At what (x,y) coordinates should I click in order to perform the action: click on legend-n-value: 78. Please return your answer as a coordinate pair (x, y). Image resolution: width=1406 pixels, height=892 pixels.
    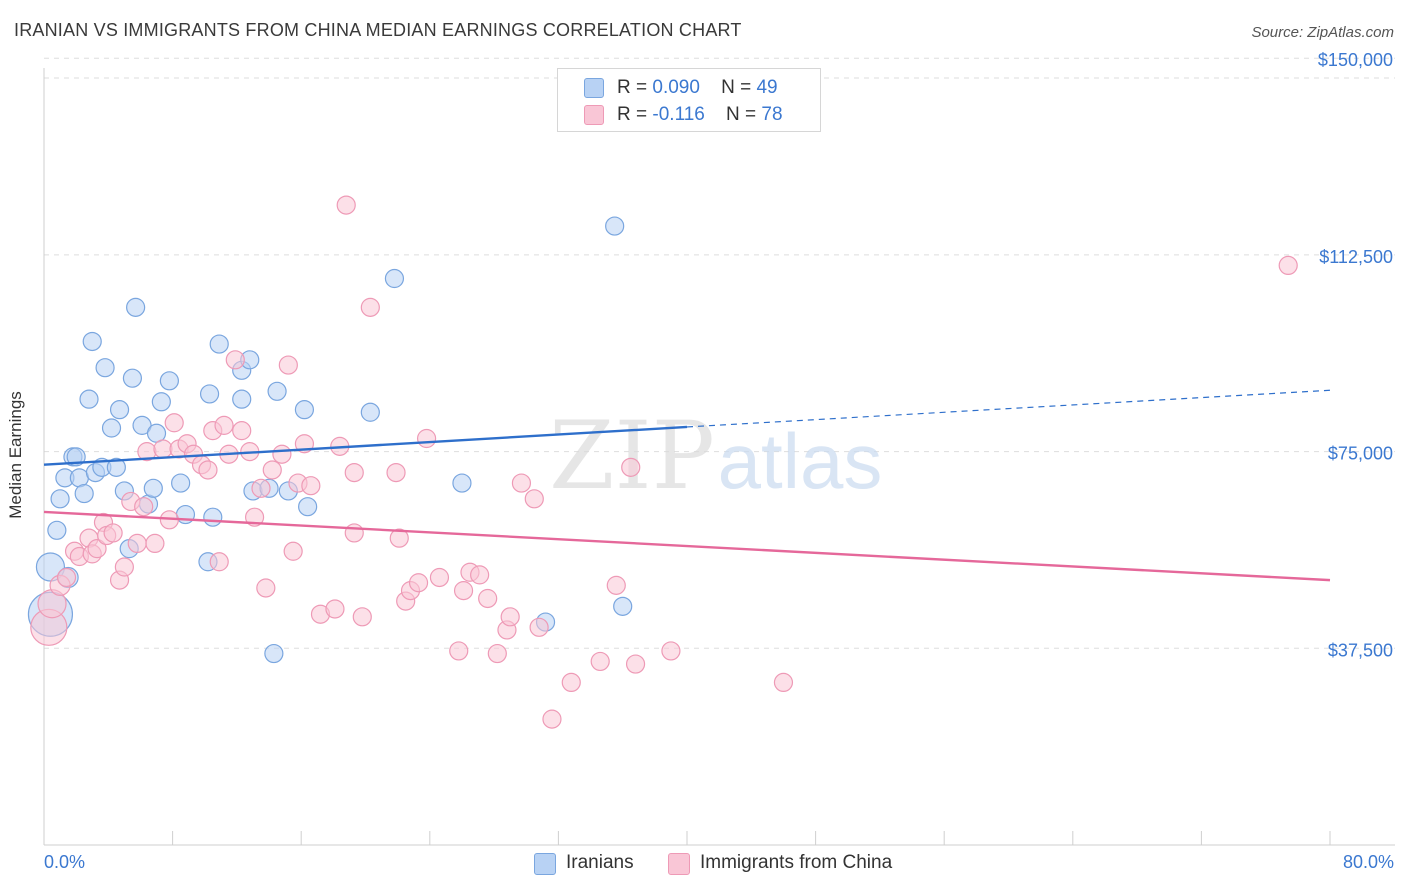
    Looking at the image, I should click on (772, 114).